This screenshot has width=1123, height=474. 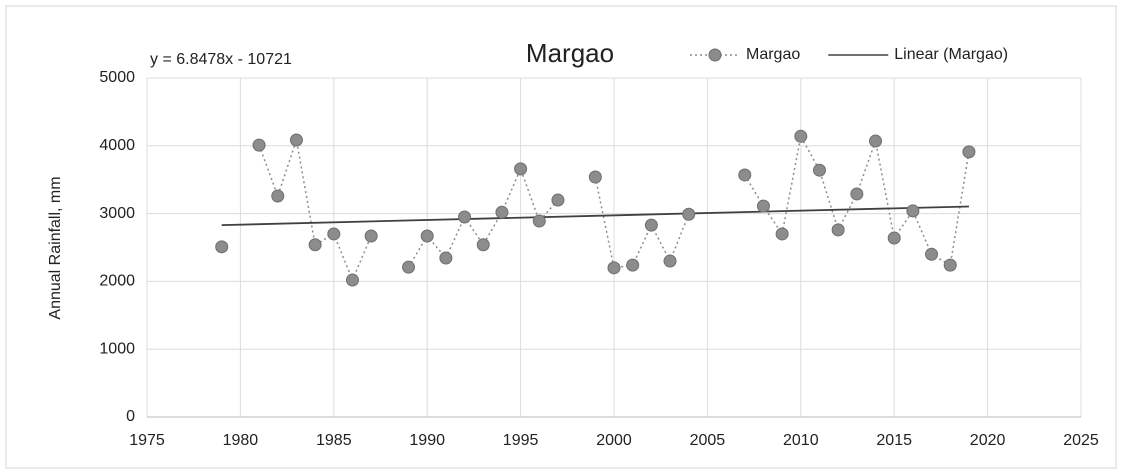 What do you see at coordinates (130, 416) in the screenshot?
I see `y-tick-label: 0` at bounding box center [130, 416].